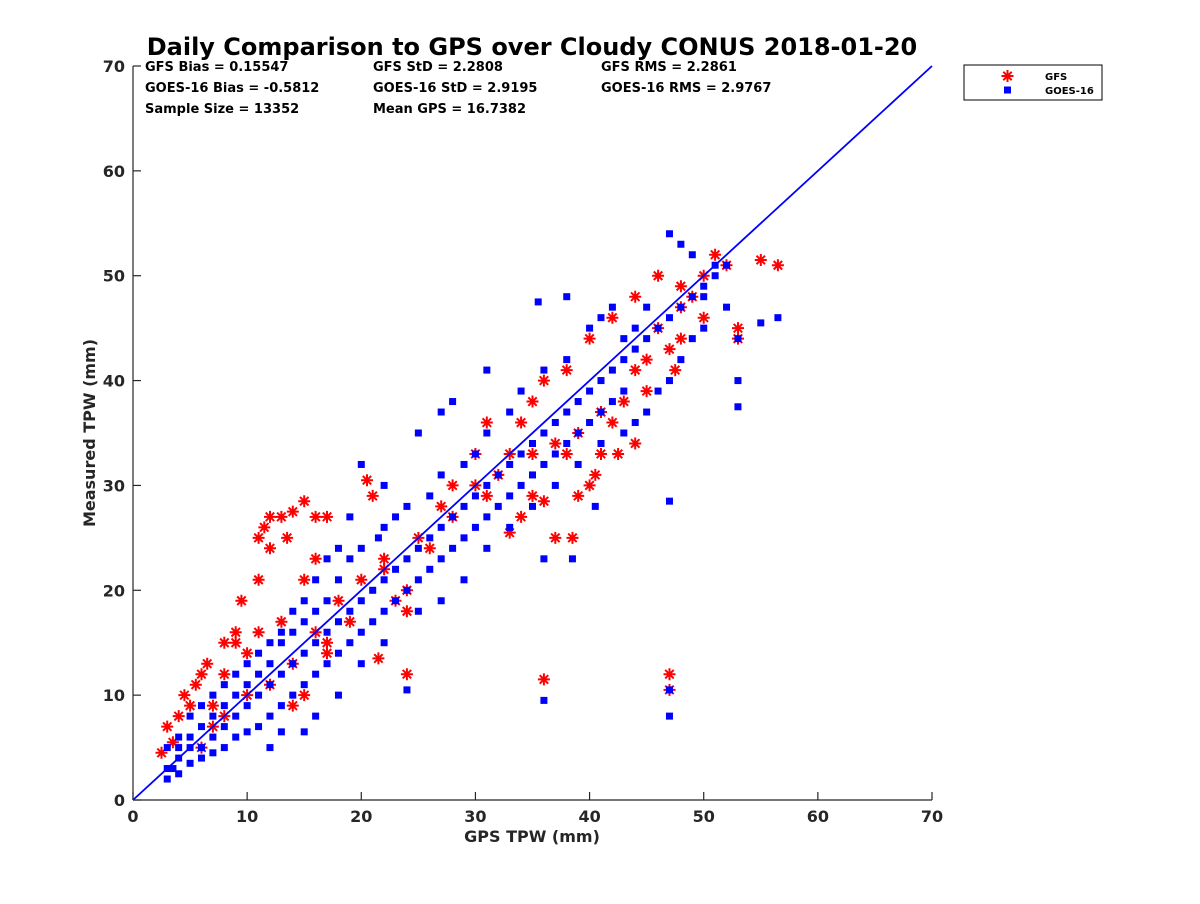  Describe the element at coordinates (1033, 82) in the screenshot. I see `legend-box` at that location.